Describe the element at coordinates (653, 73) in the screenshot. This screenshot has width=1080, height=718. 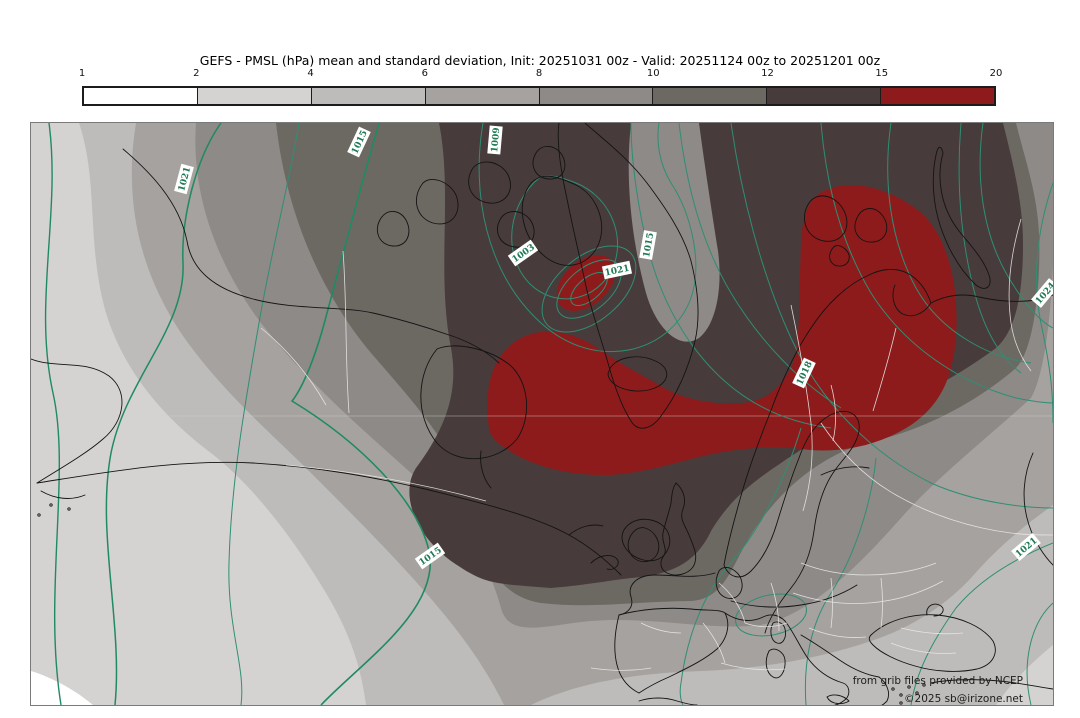
I see `colorbar-tick-label: 10` at that location.